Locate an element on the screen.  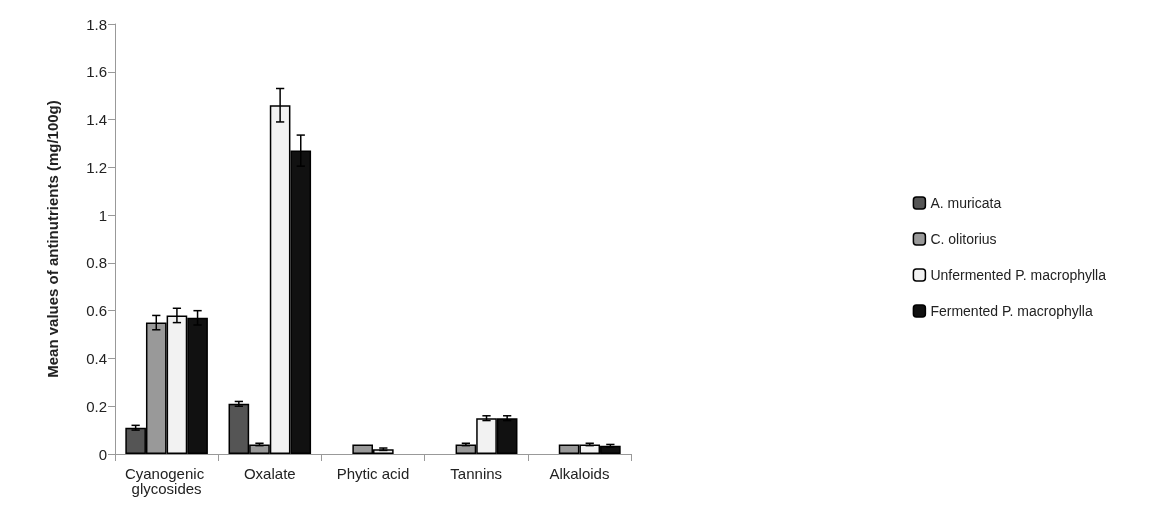
x-tick-label: Tannins is located at coordinates (476, 473).